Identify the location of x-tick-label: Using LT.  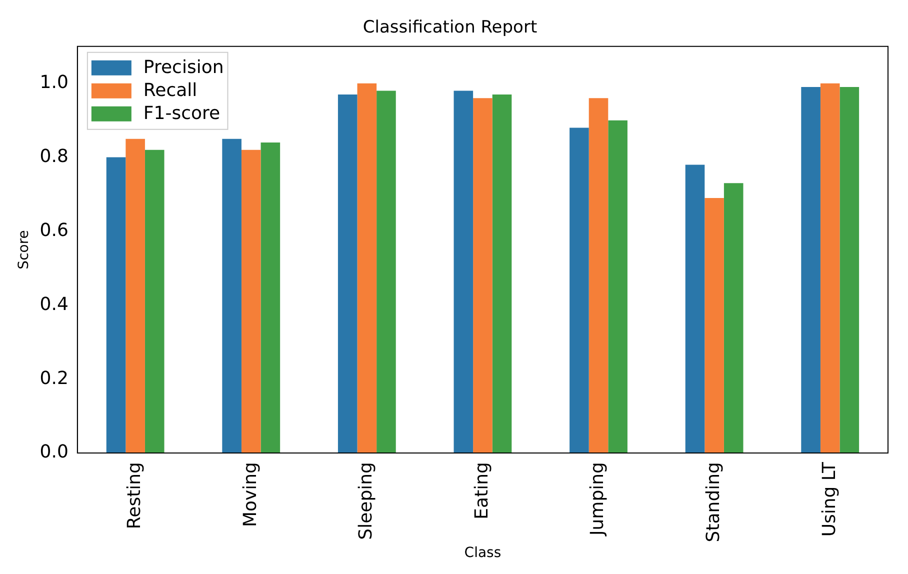
(829, 499).